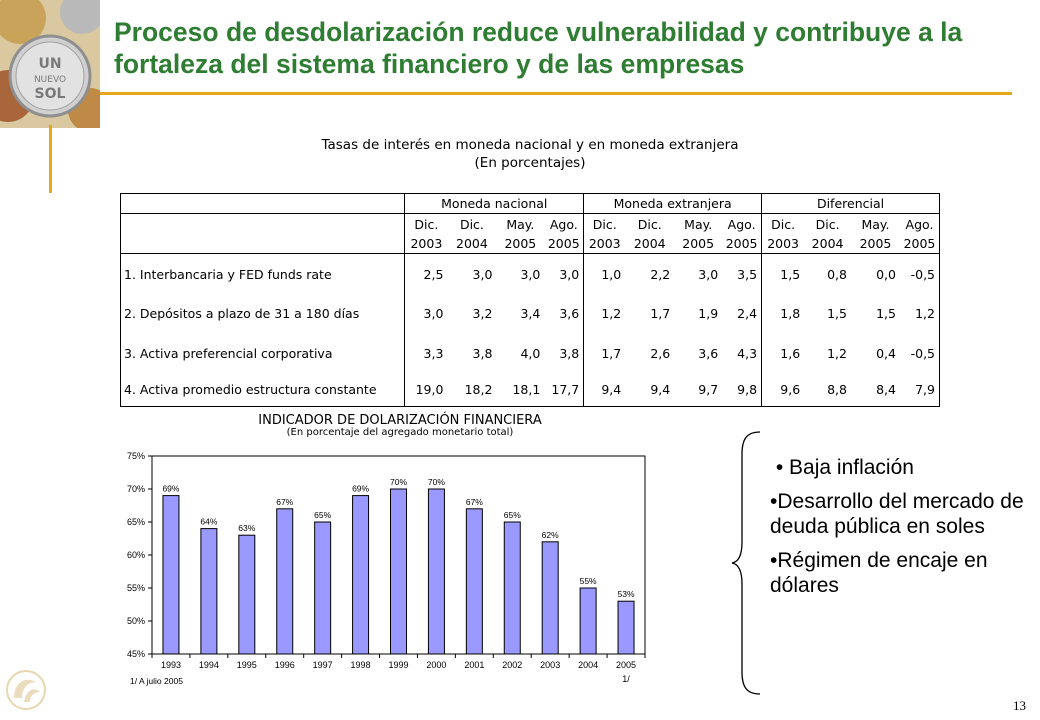 This screenshot has height=720, width=1040. Describe the element at coordinates (247, 665) in the screenshot. I see `x-tick-label: 1995` at that location.